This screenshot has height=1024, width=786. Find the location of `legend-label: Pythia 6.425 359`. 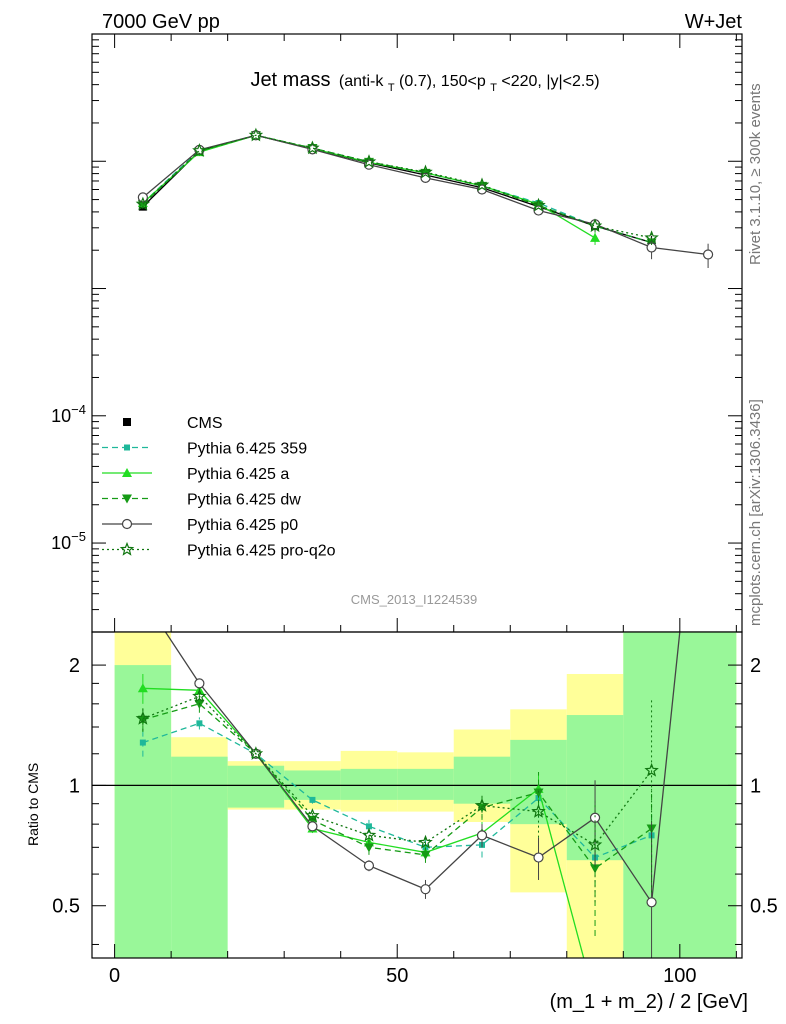

legend-label: Pythia 6.425 359 is located at coordinates (247, 449).